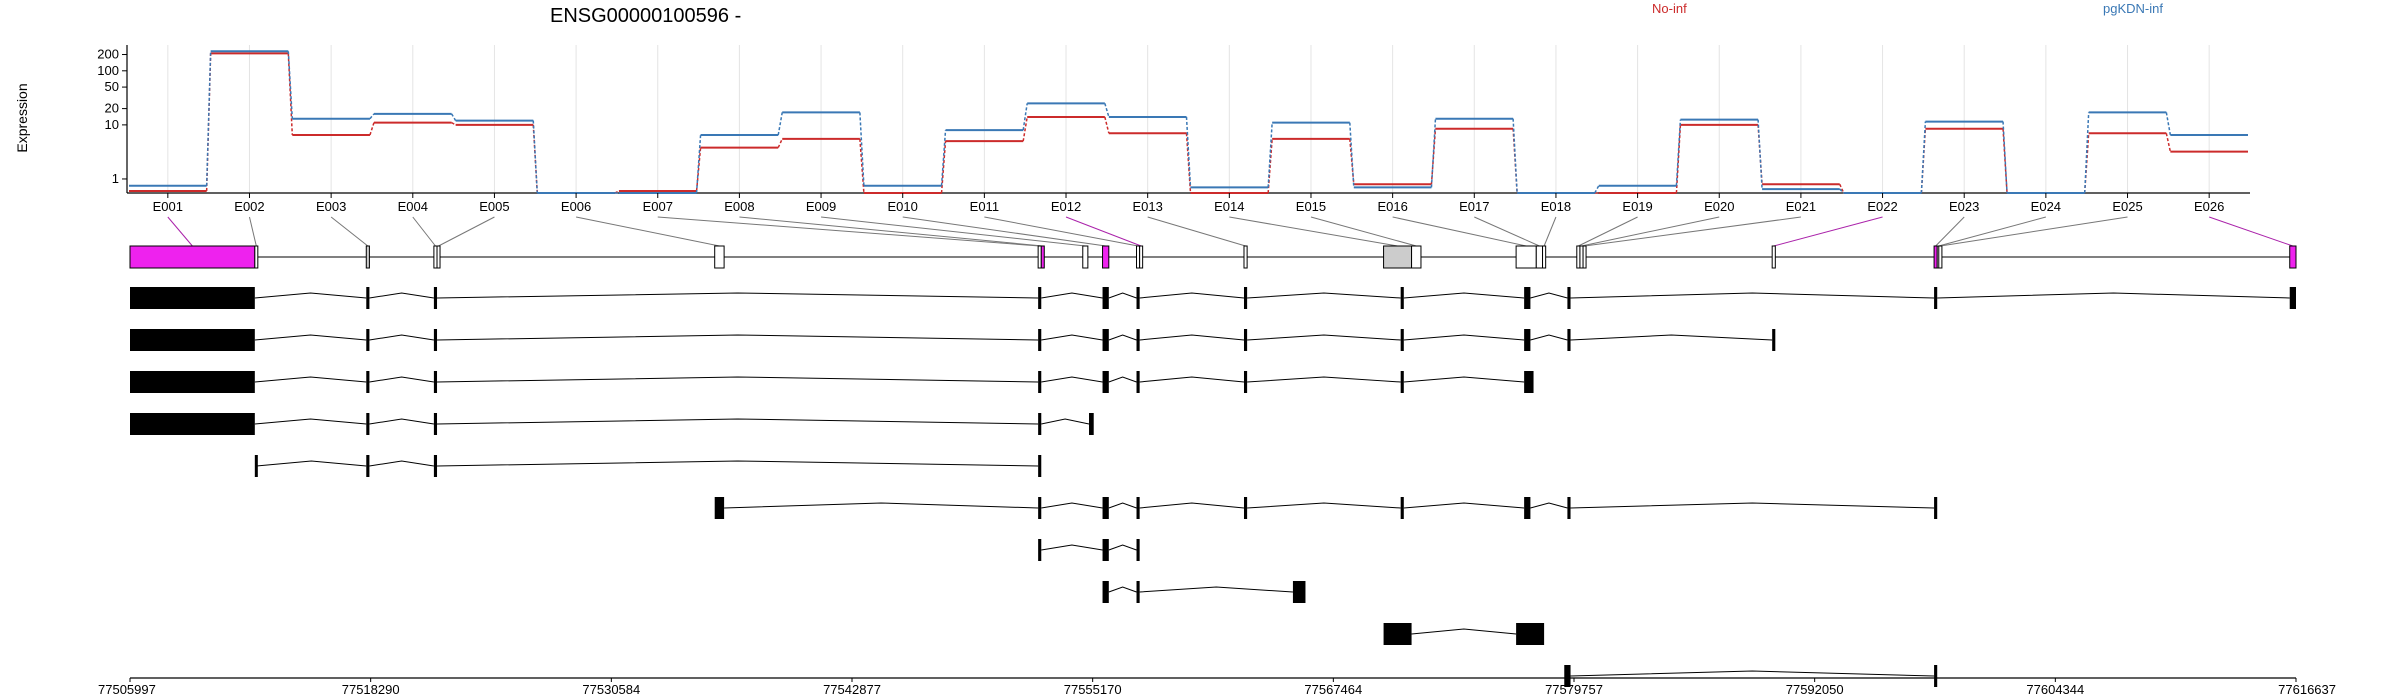 The height and width of the screenshot is (700, 2400). Describe the element at coordinates (1416, 257) in the screenshot. I see `gene-model-exon-E015` at that location.